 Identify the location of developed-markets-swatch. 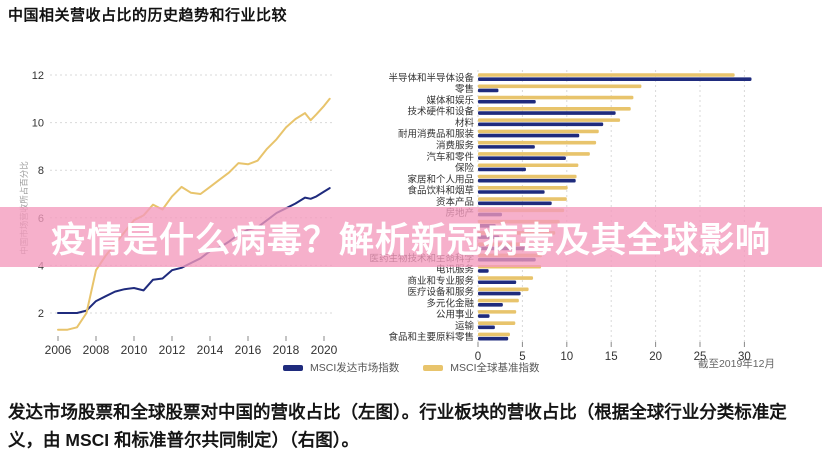
(293, 367).